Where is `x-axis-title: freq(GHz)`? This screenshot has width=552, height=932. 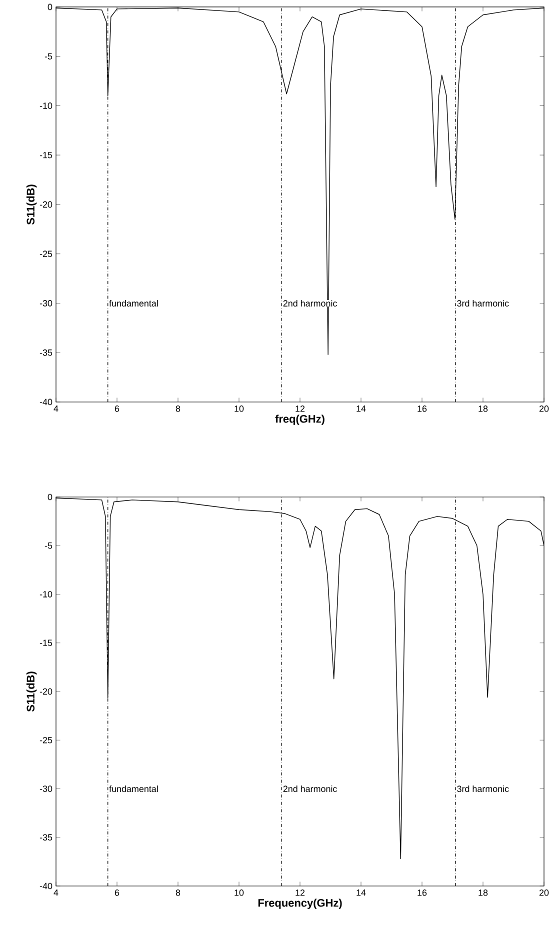
x-axis-title: freq(GHz) is located at coordinates (299, 419).